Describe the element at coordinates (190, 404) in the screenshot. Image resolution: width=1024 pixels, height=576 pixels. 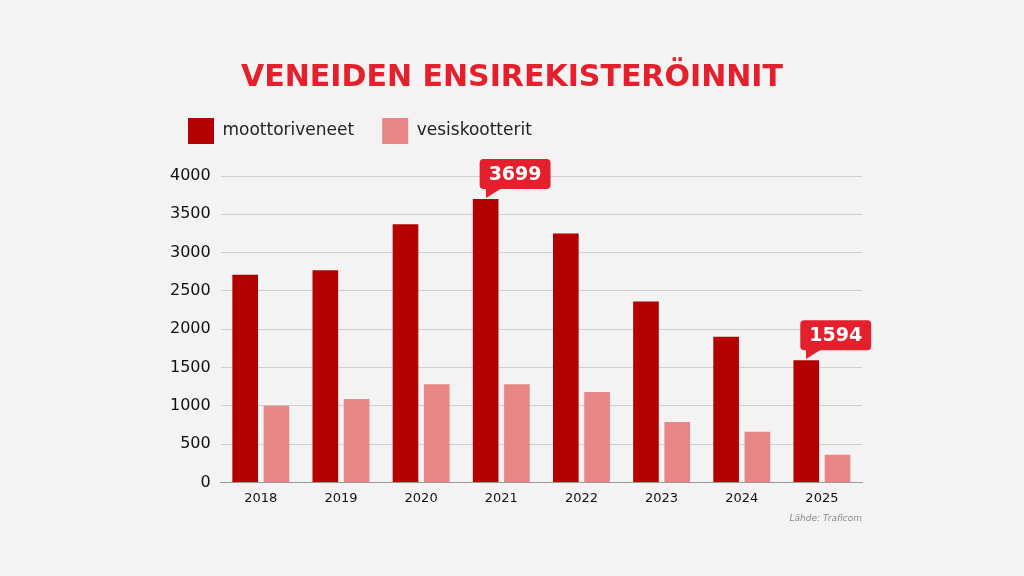
I see `y-tick-label: 1000` at that location.